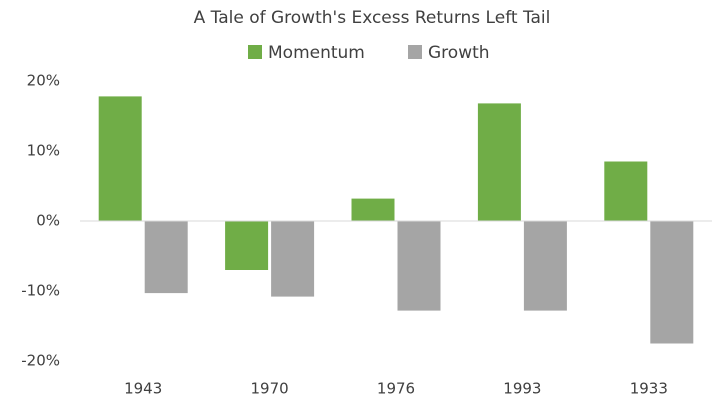 This screenshot has height=404, width=716. Describe the element at coordinates (40, 291) in the screenshot. I see `y-tick-label: -10%` at that location.